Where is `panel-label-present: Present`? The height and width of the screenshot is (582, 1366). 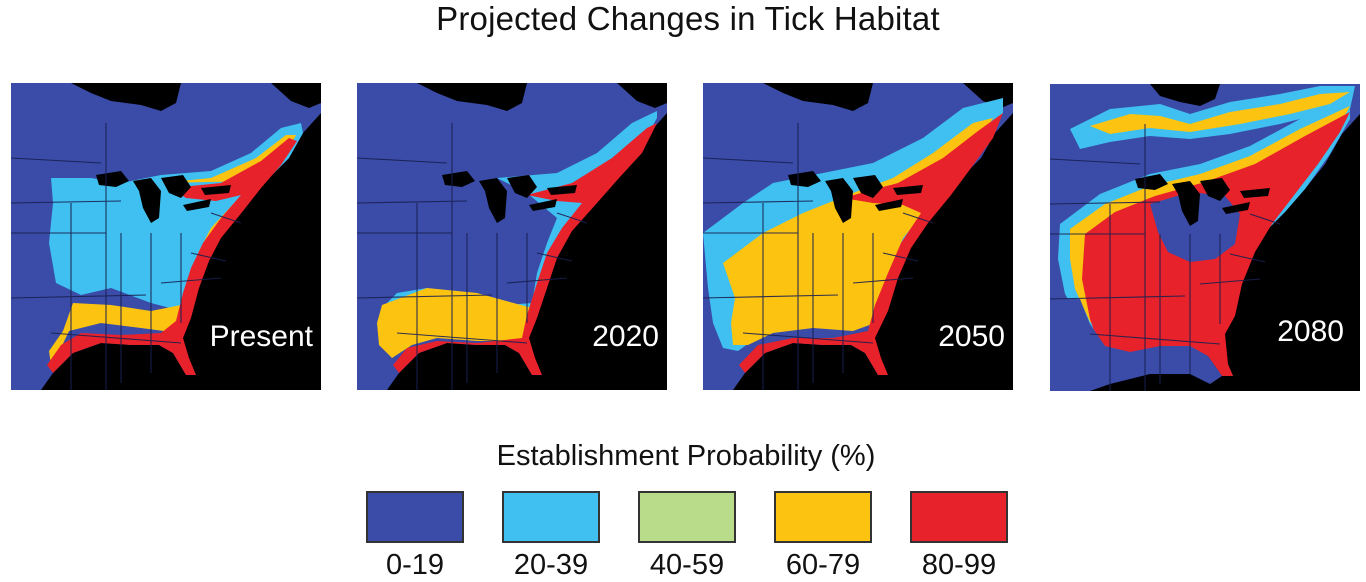 panel-label-present: Present is located at coordinates (261, 336).